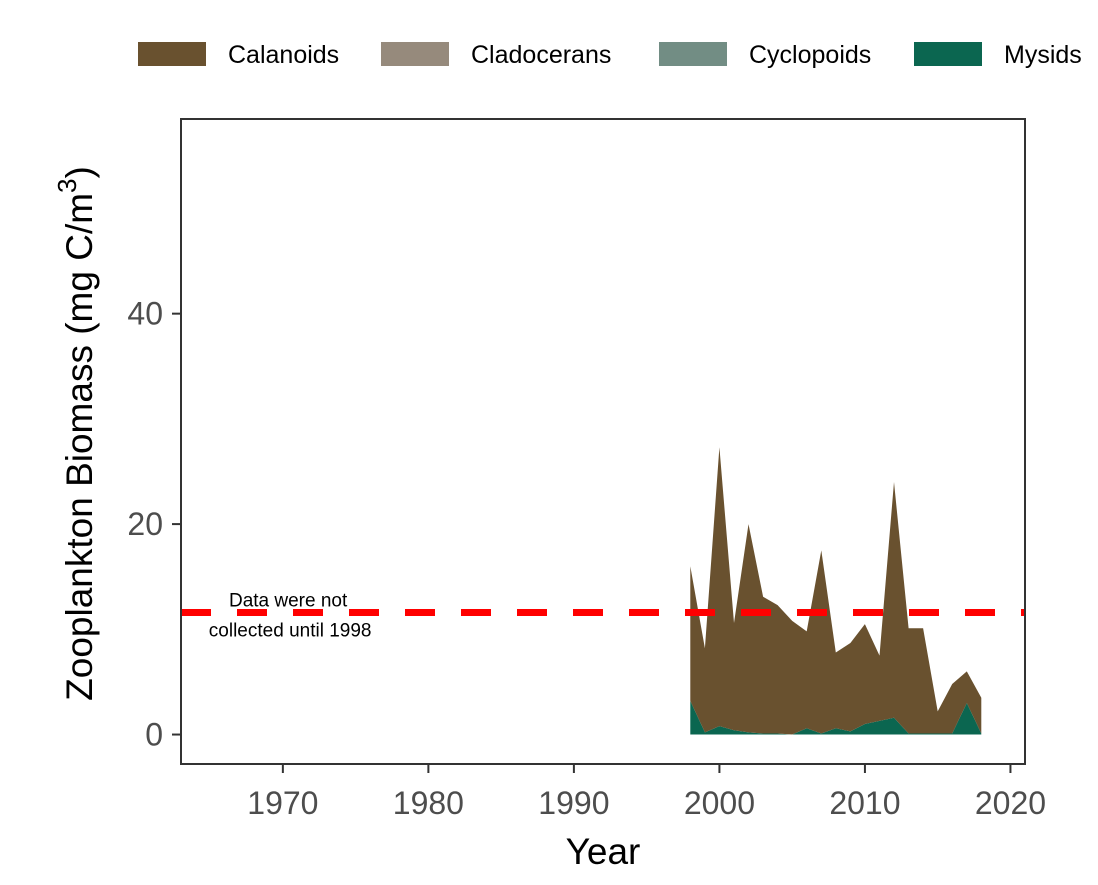  I want to click on legend-label: Calanoids, so click(283, 55).